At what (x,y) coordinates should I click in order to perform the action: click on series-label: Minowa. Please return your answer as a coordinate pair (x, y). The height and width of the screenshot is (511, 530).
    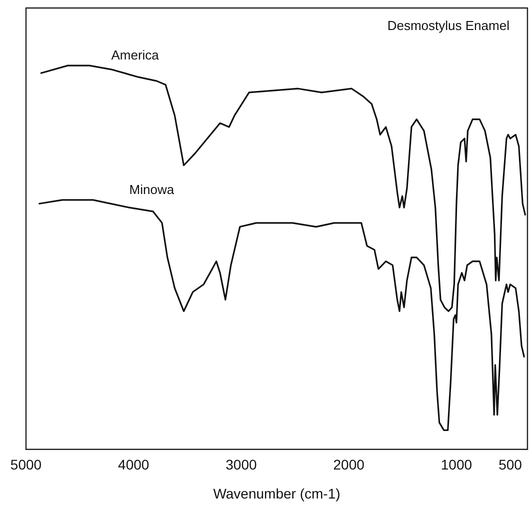
    Looking at the image, I should click on (152, 189).